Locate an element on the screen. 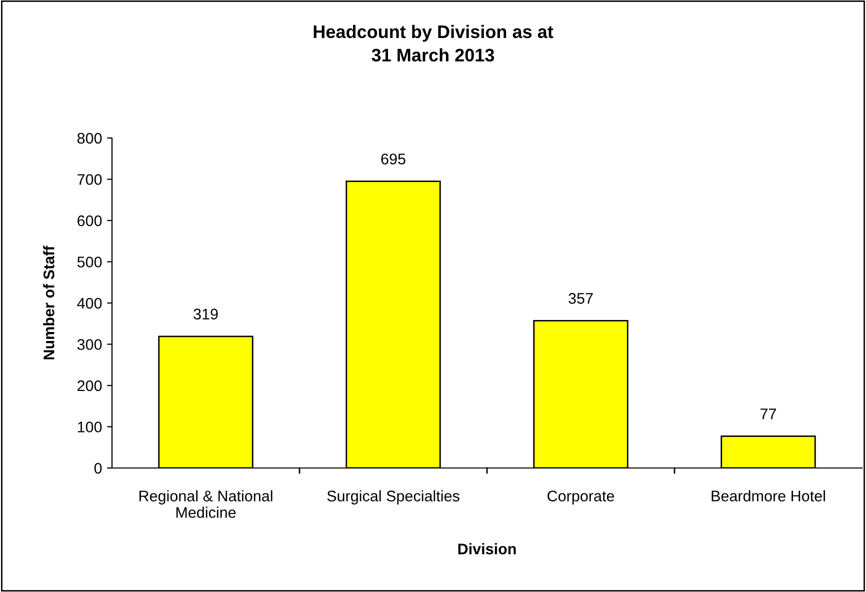 The width and height of the screenshot is (866, 592). y-axis-title: Number of Staff is located at coordinates (48, 303).